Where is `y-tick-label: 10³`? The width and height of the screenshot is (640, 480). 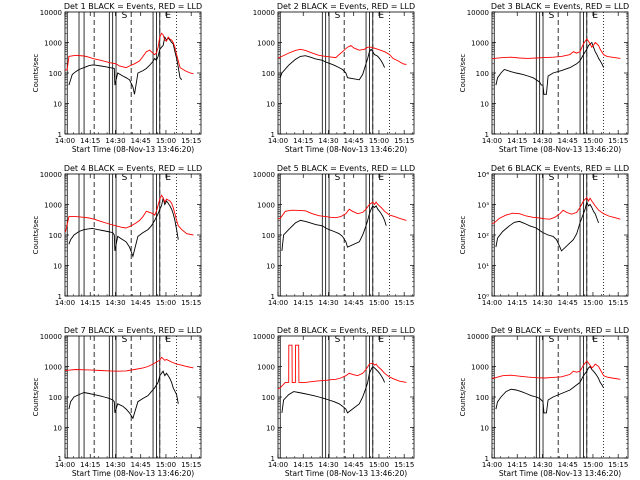 y-tick-label: 10³ is located at coordinates (483, 206).